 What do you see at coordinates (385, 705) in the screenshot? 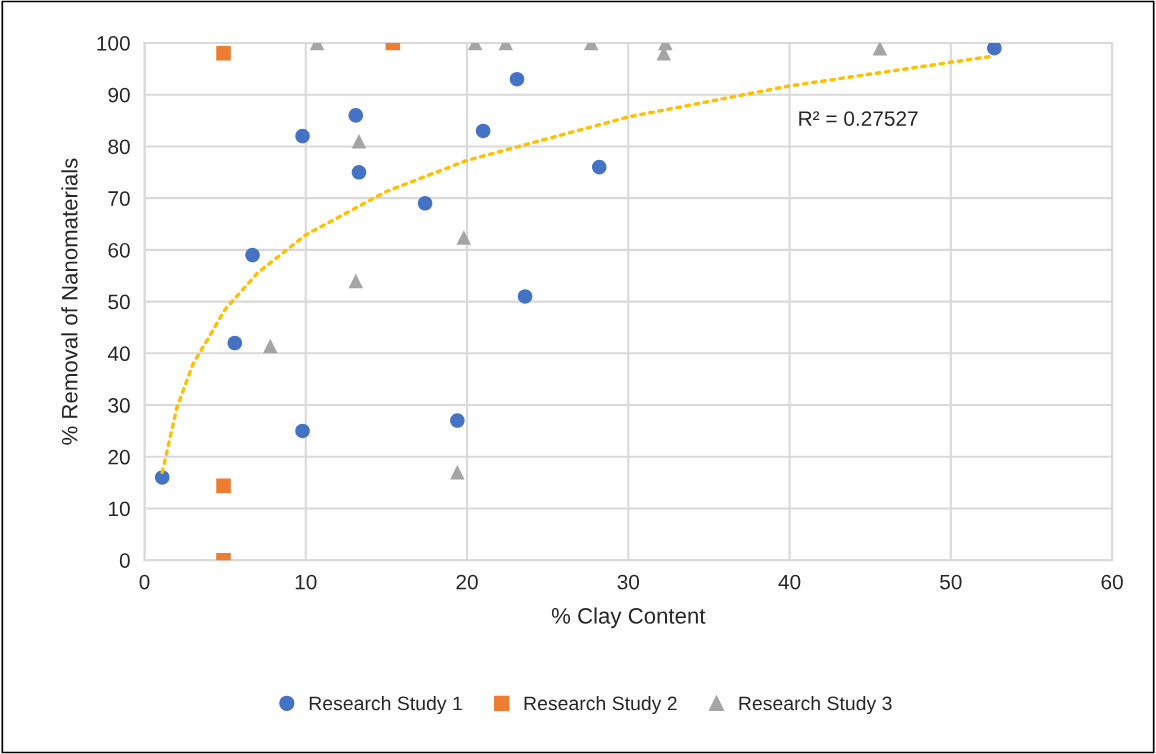
I see `legend-label: Research Study 1` at bounding box center [385, 705].